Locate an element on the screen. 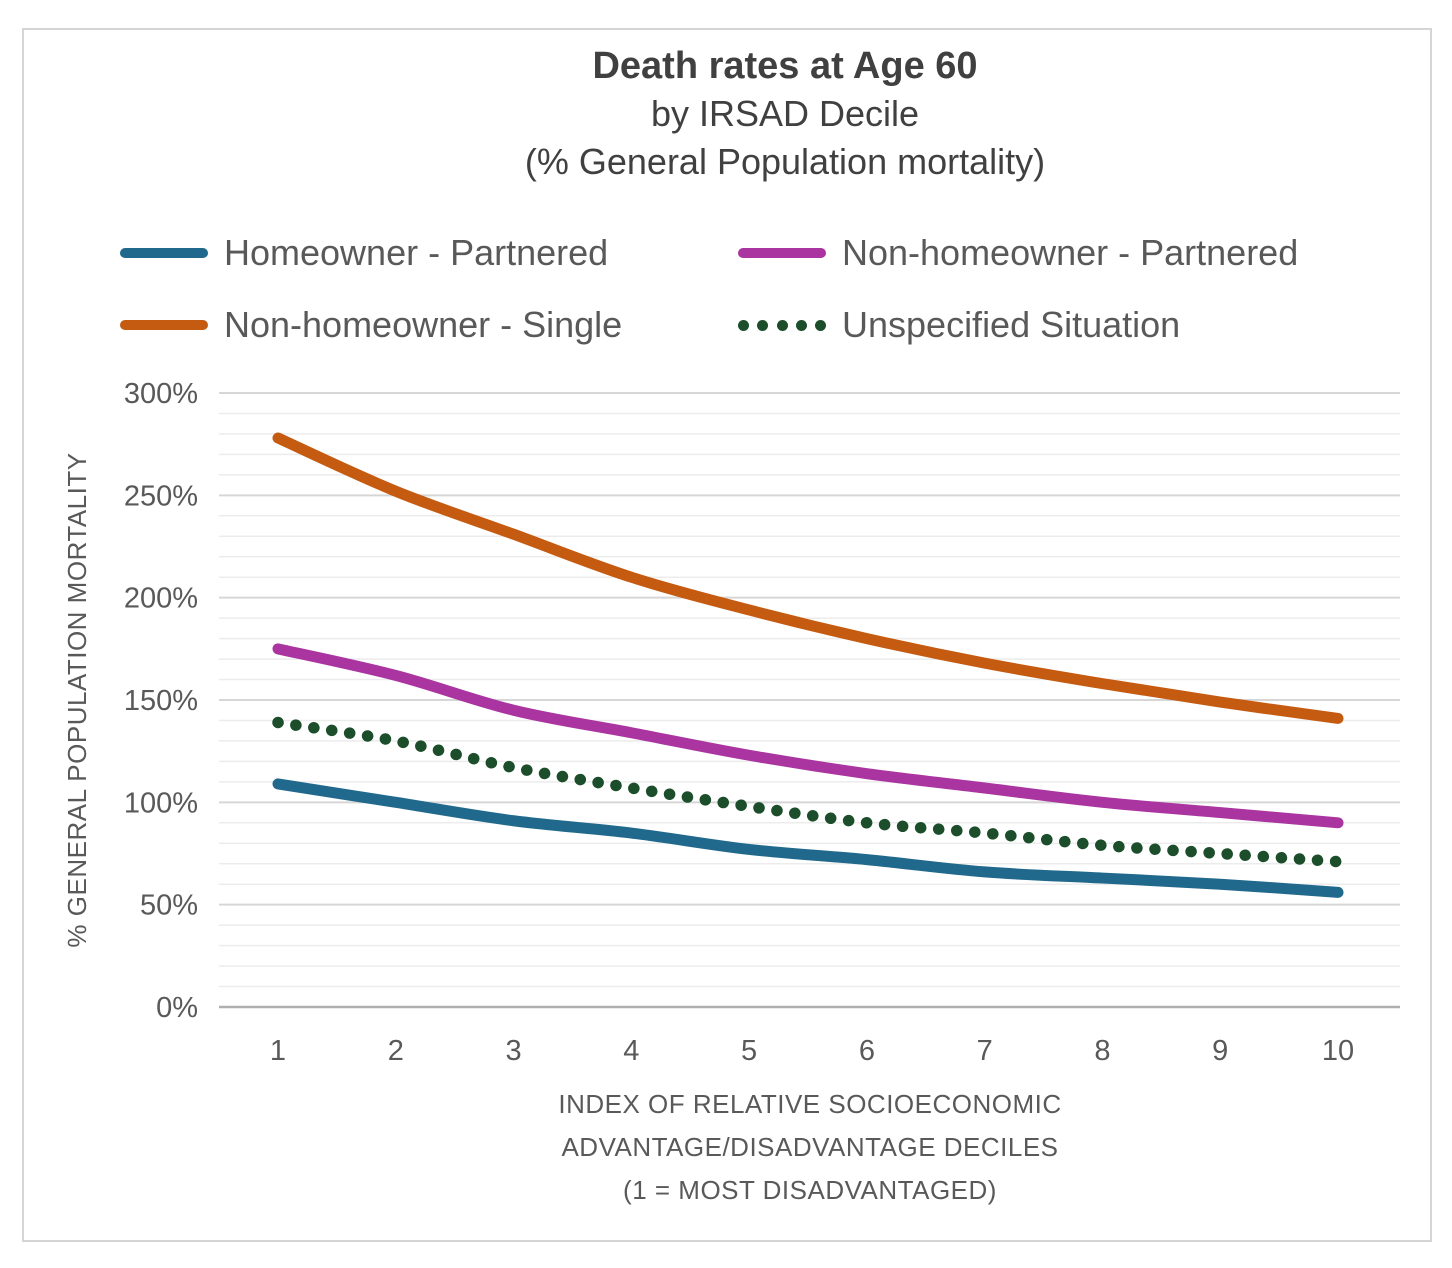 This screenshot has height=1268, width=1452. x-tick-label-10: 10 is located at coordinates (1338, 1051).